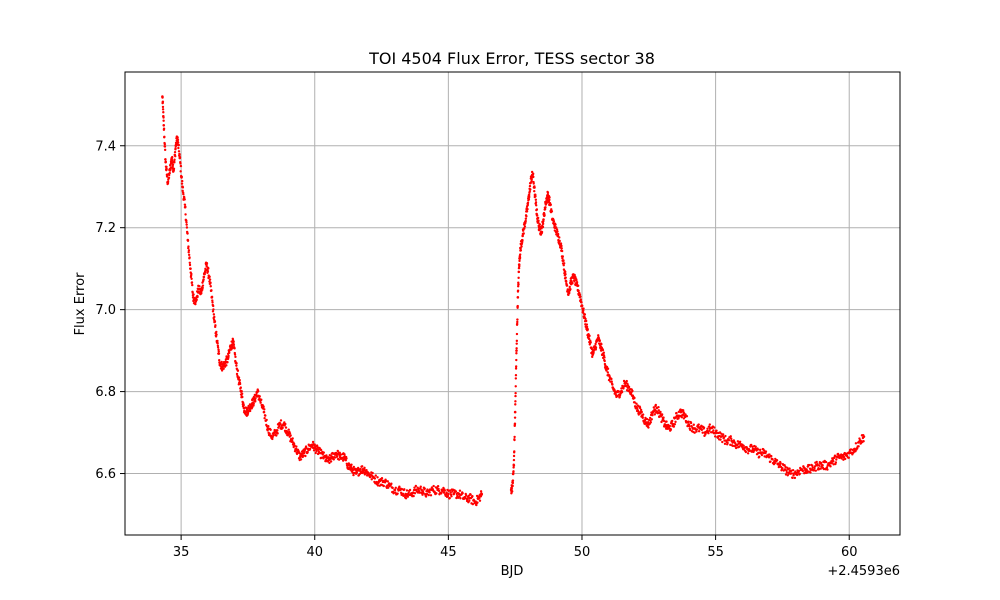  Describe the element at coordinates (105, 392) in the screenshot. I see `y-tick-label: 6.8` at that location.